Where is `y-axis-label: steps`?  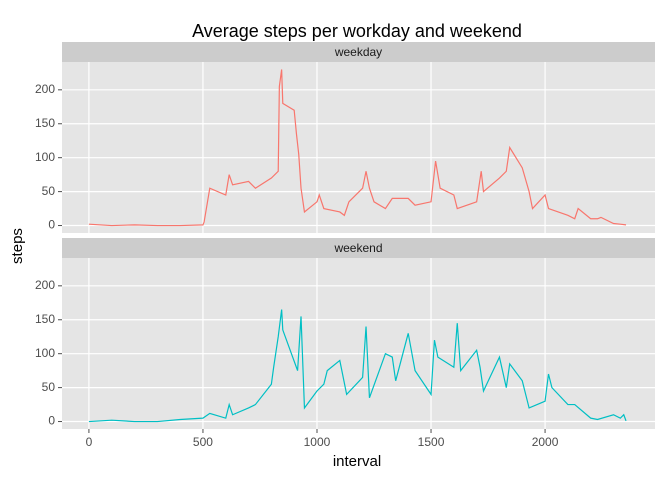 y-axis-label: steps is located at coordinates (17, 246).